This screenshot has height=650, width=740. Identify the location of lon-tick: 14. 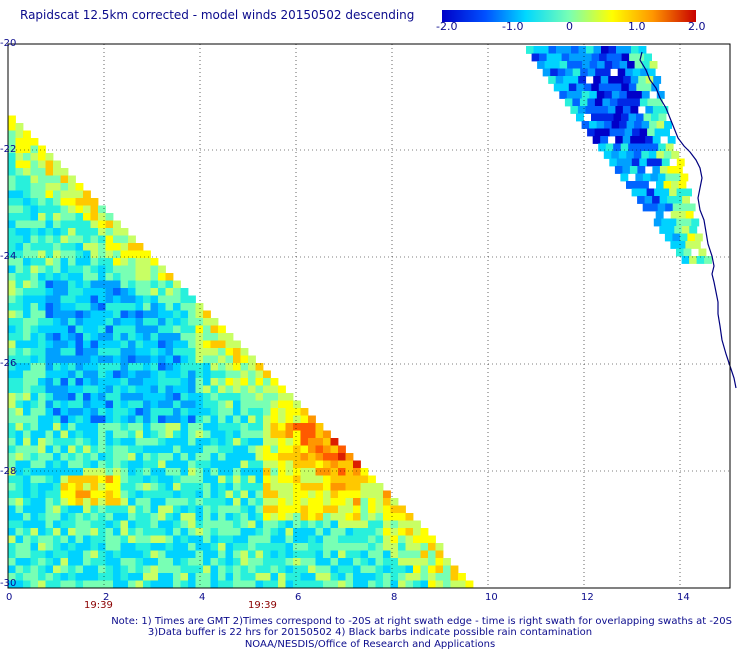
(683, 597).